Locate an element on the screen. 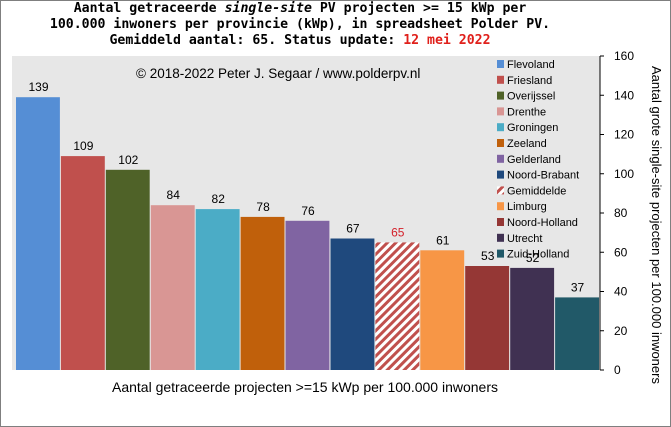 The height and width of the screenshot is (427, 671). bar-zuid-holland is located at coordinates (577, 333).